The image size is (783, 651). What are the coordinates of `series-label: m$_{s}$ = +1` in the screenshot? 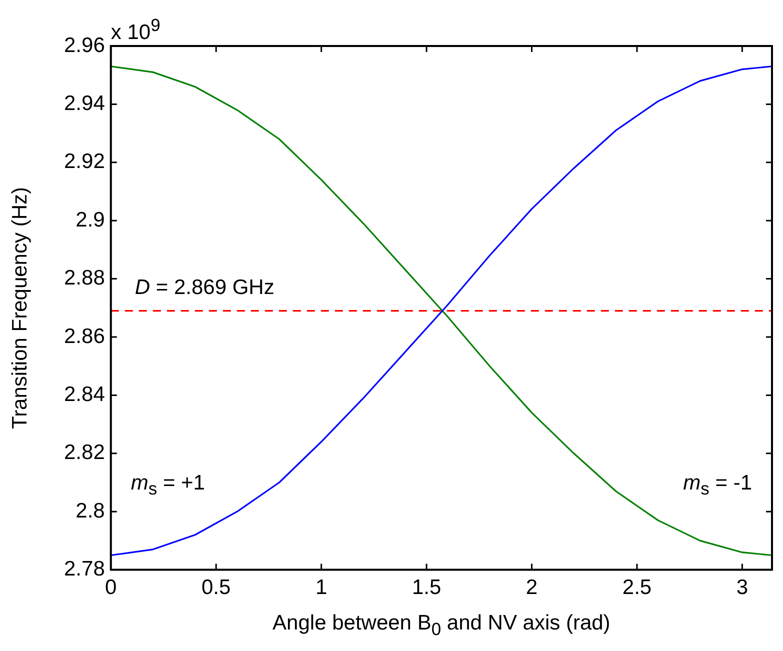 It's located at (167, 485).